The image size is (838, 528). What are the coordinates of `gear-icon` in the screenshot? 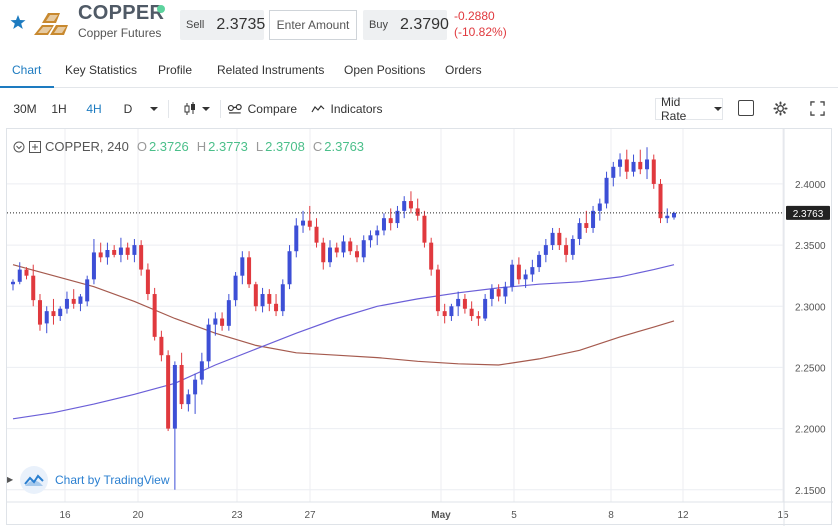 It's located at (780, 108).